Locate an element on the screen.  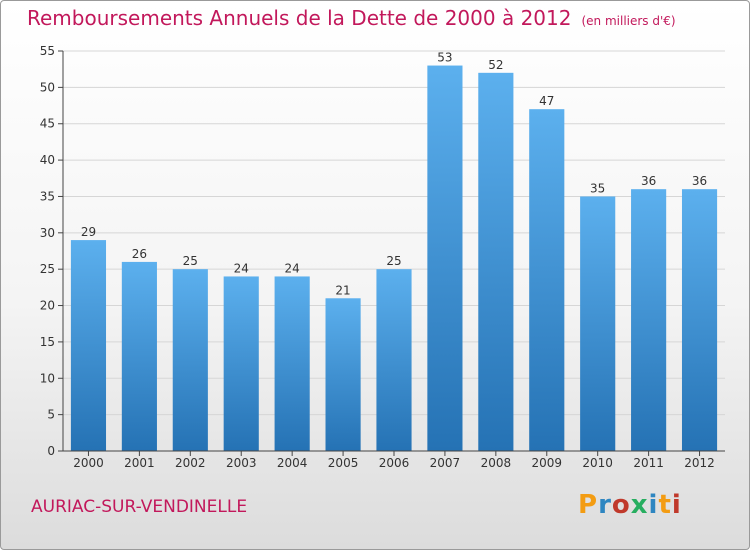
x-tick-label: 2012 is located at coordinates (699, 463).